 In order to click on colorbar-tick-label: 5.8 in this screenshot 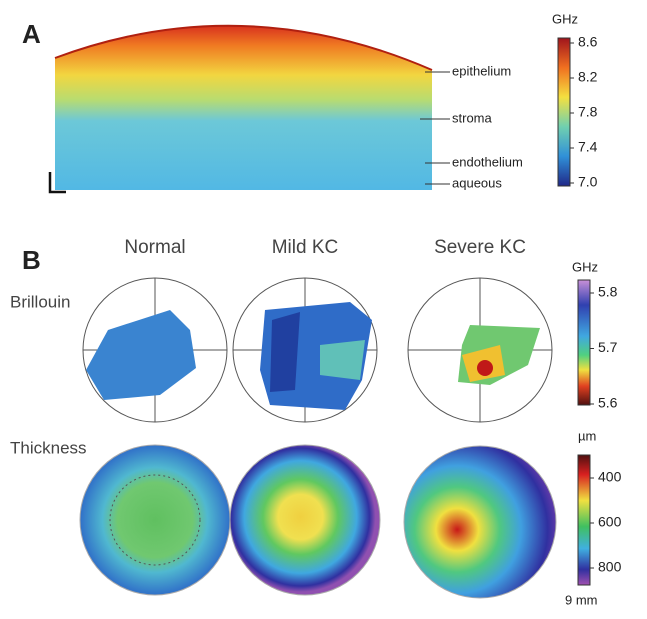, I will do `click(608, 292)`.